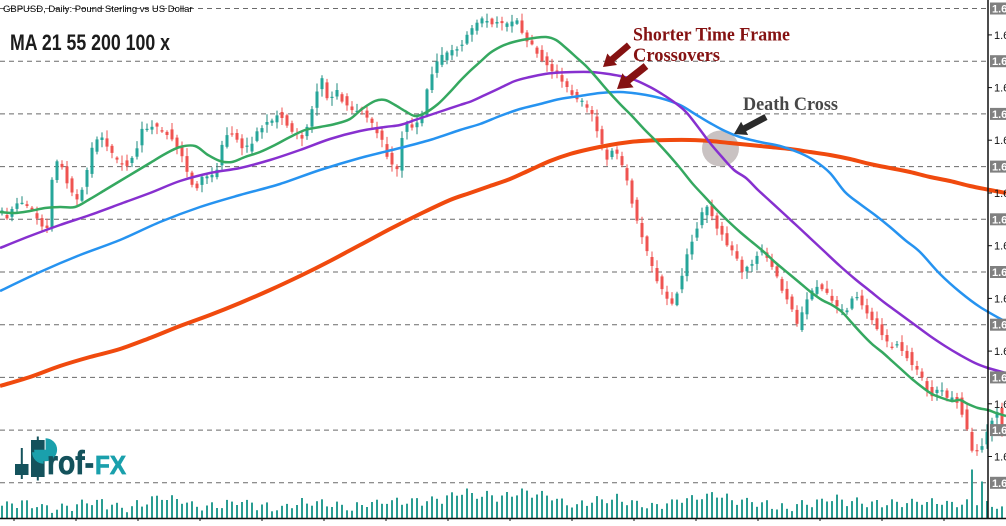 This screenshot has height=526, width=1006. What do you see at coordinates (711, 36) in the screenshot?
I see `svg-text: Shorter Time Frame` at bounding box center [711, 36].